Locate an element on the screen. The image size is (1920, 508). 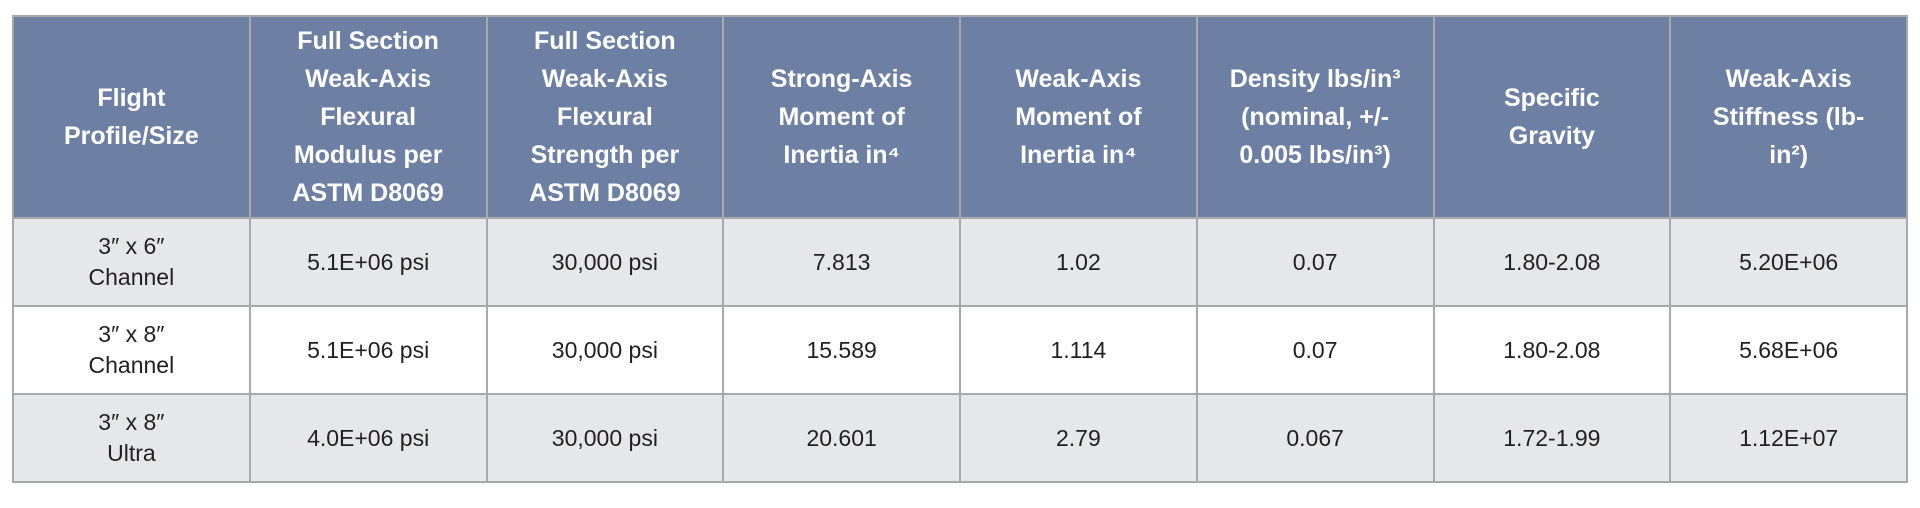
row-label: 3″ x 6″ Channel is located at coordinates (131, 261).